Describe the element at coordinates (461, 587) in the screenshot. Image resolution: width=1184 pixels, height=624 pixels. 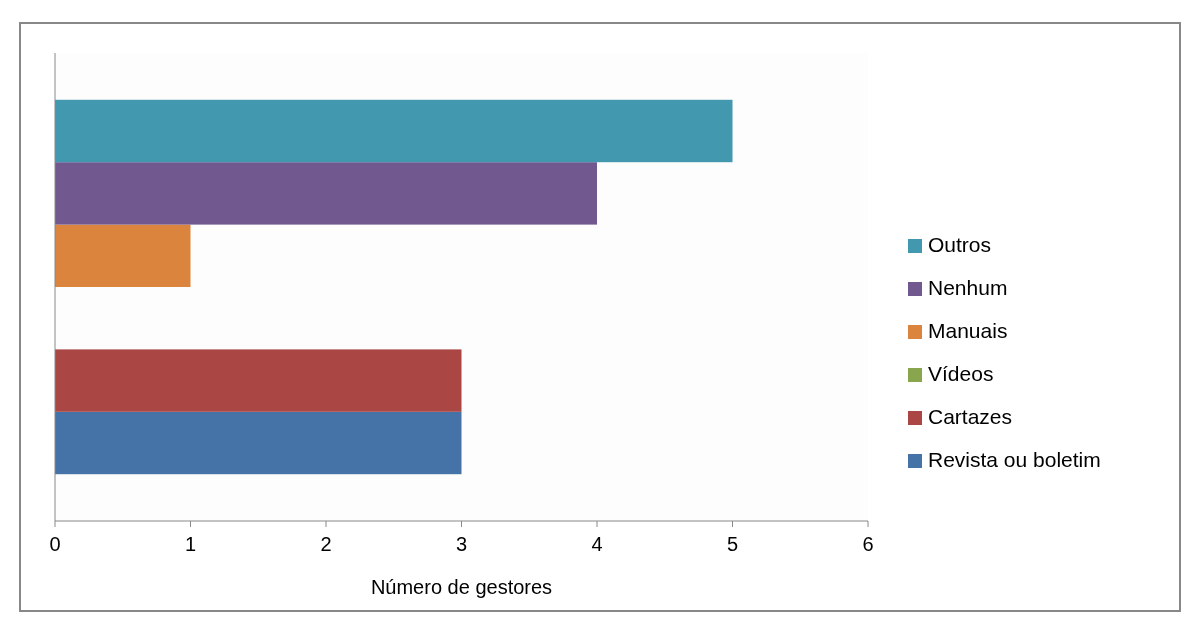
I see `x-axis-title: Número de gestores` at that location.